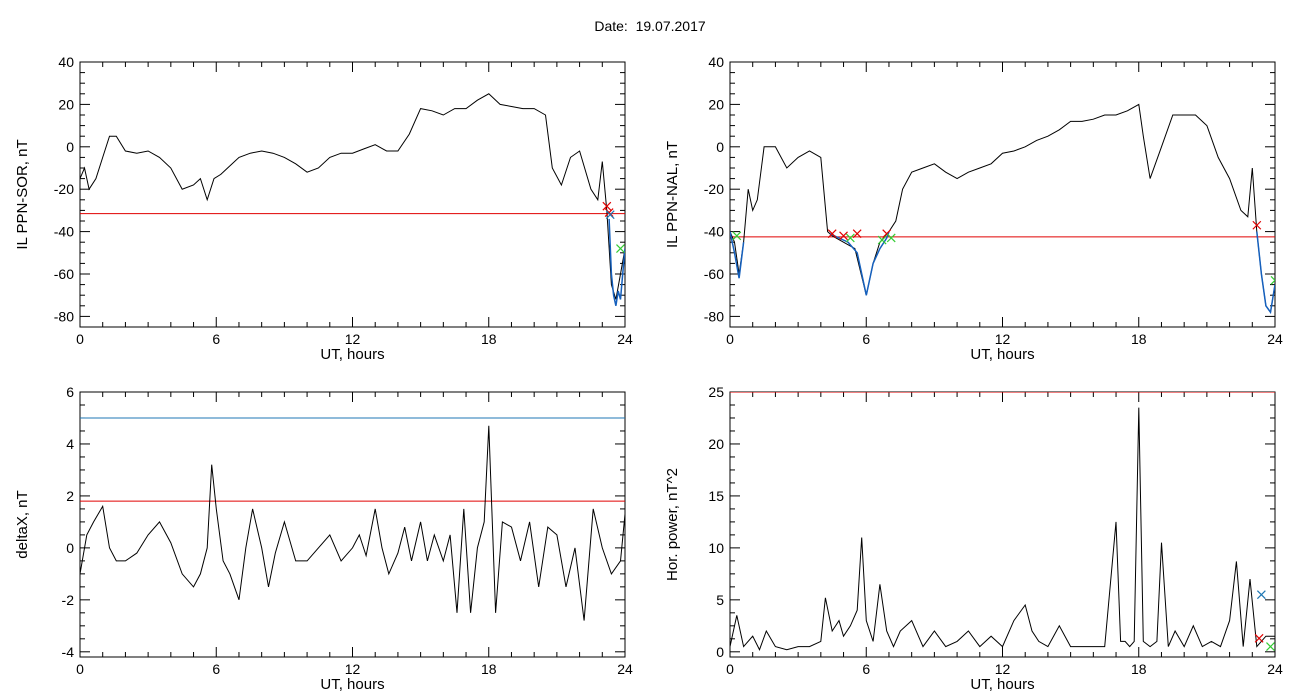  Describe the element at coordinates (611, 26) in the screenshot. I see `date-label: Date:` at that location.